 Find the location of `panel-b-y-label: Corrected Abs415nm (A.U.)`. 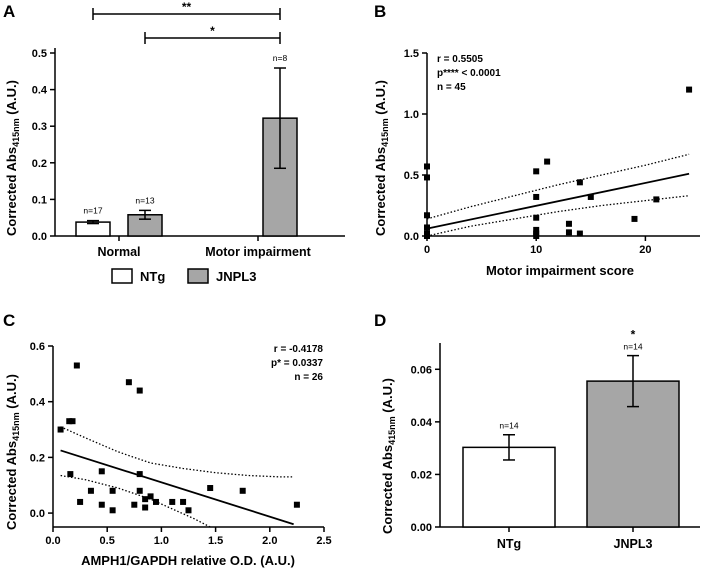

panel-b-y-label: Corrected Abs415nm (A.U.) is located at coordinates (381, 158).